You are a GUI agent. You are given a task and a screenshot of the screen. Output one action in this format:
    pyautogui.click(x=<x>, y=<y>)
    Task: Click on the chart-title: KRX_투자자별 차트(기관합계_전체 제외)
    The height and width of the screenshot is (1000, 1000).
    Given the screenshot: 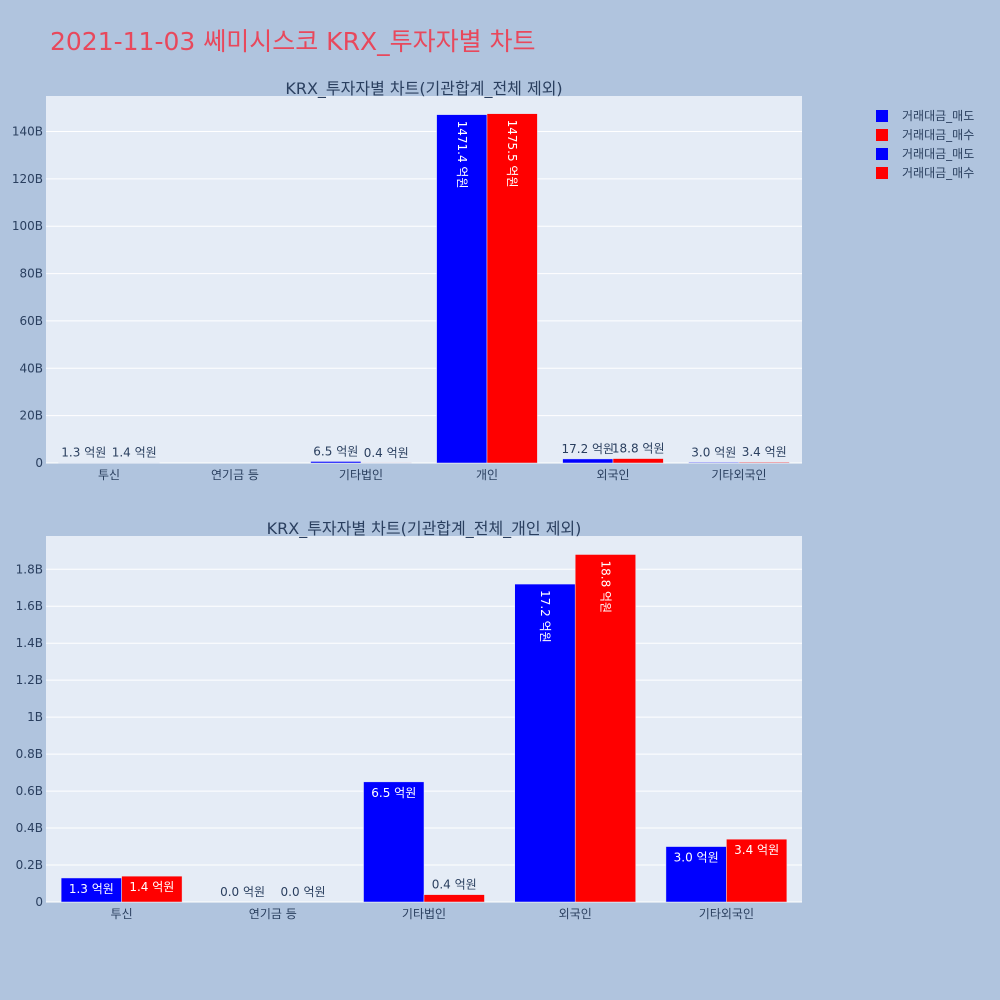 What is the action you would take?
    pyautogui.click(x=423, y=89)
    